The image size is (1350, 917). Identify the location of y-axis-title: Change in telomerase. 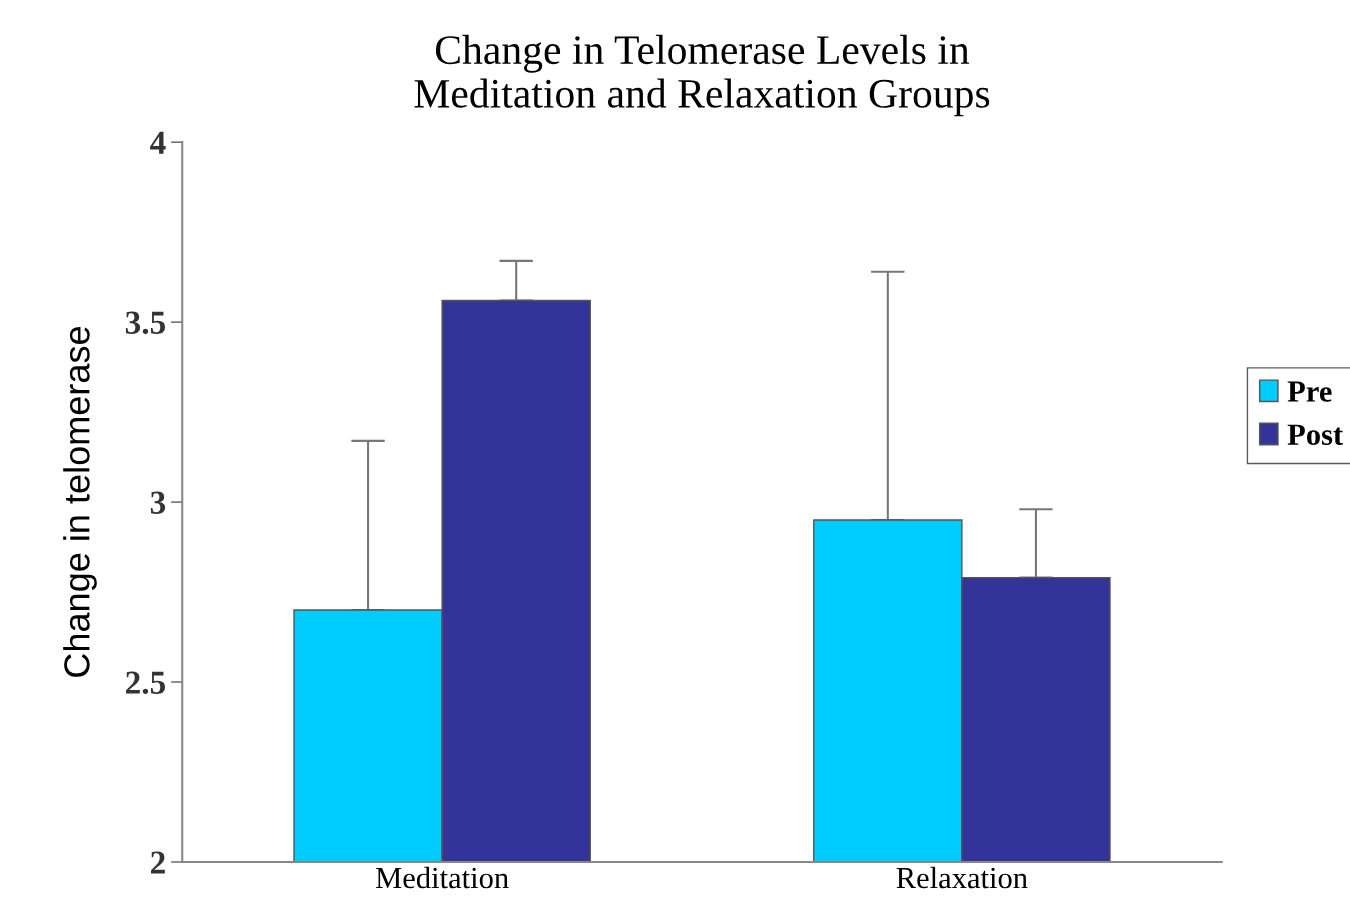
(80, 502).